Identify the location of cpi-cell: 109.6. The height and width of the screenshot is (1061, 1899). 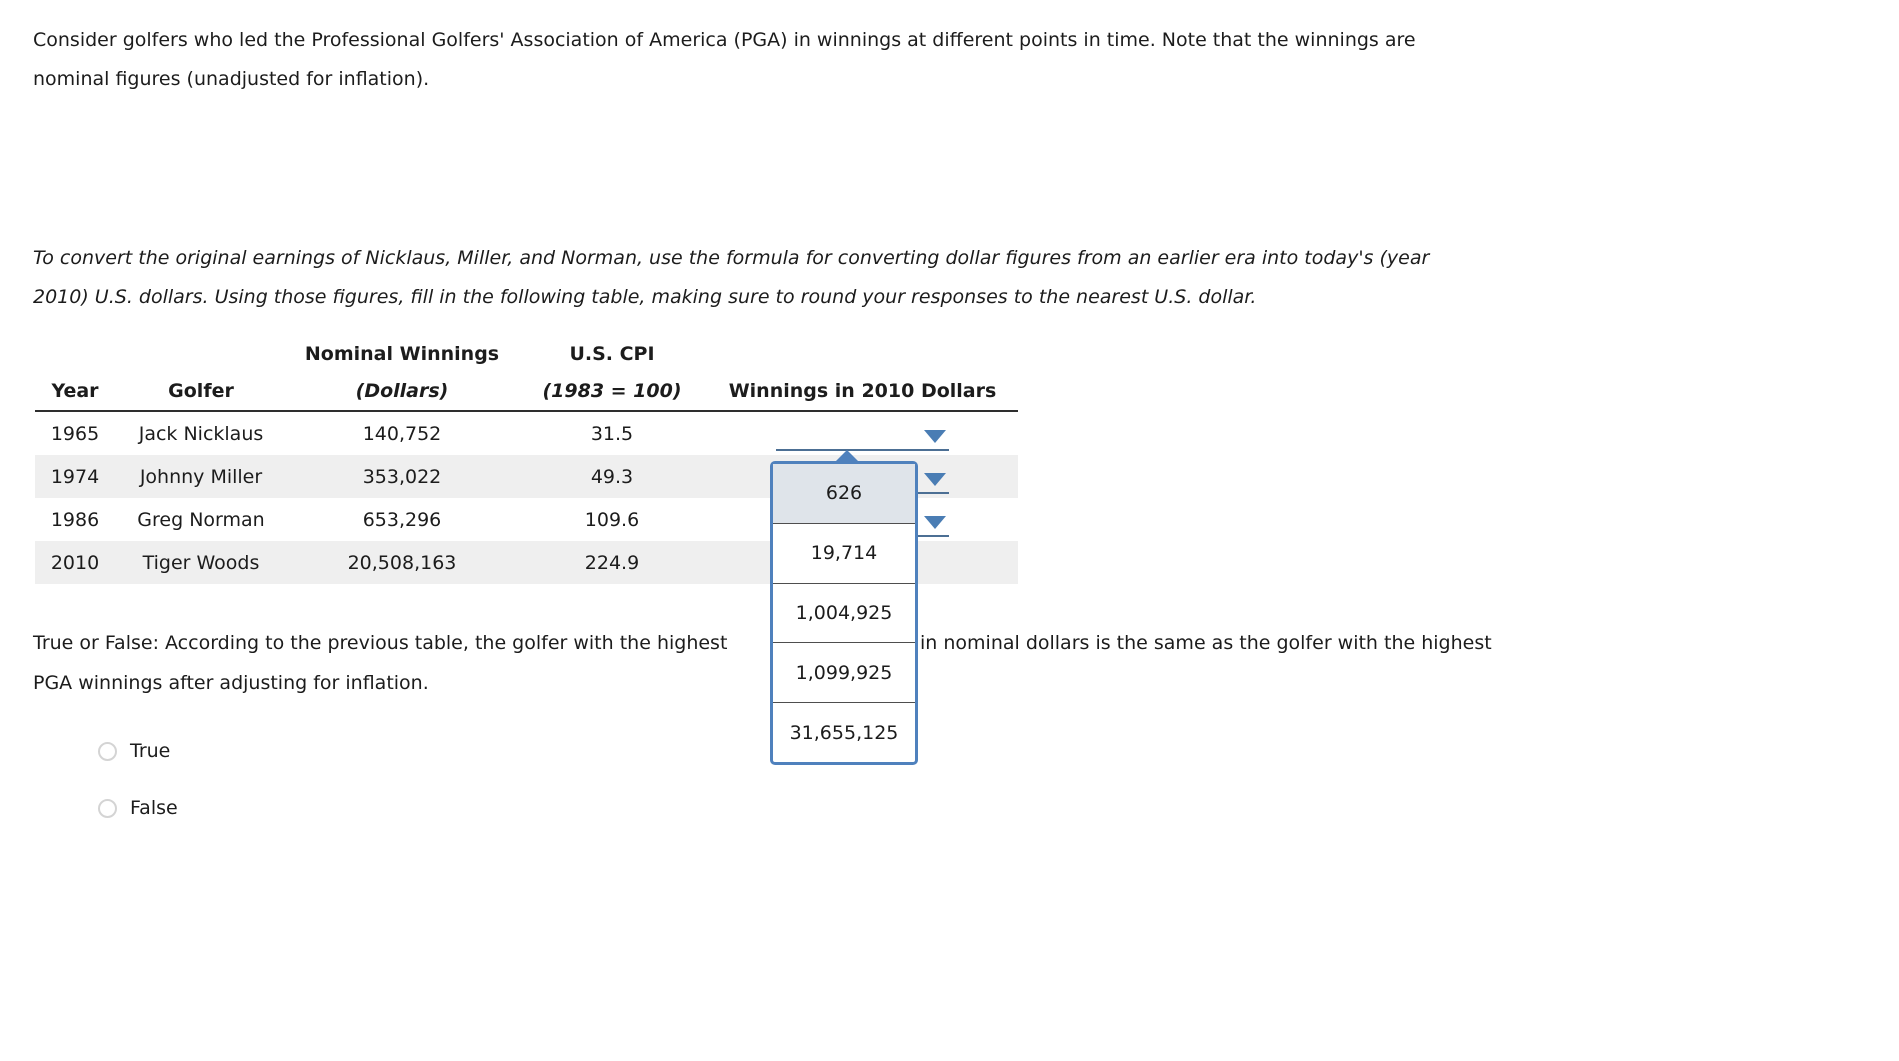
(612, 519).